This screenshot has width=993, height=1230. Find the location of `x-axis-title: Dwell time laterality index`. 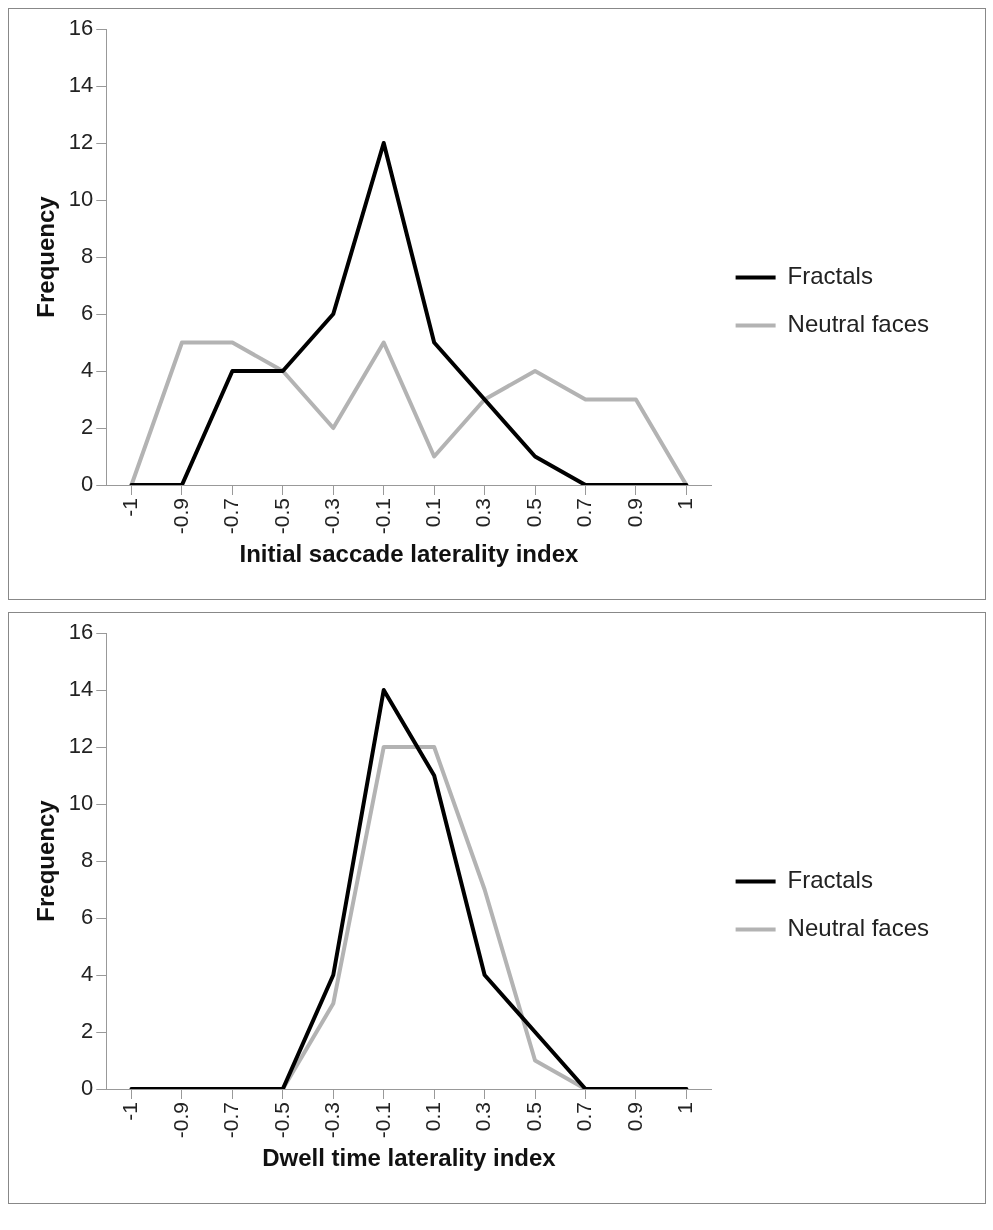

x-axis-title: Dwell time laterality index is located at coordinates (409, 1158).